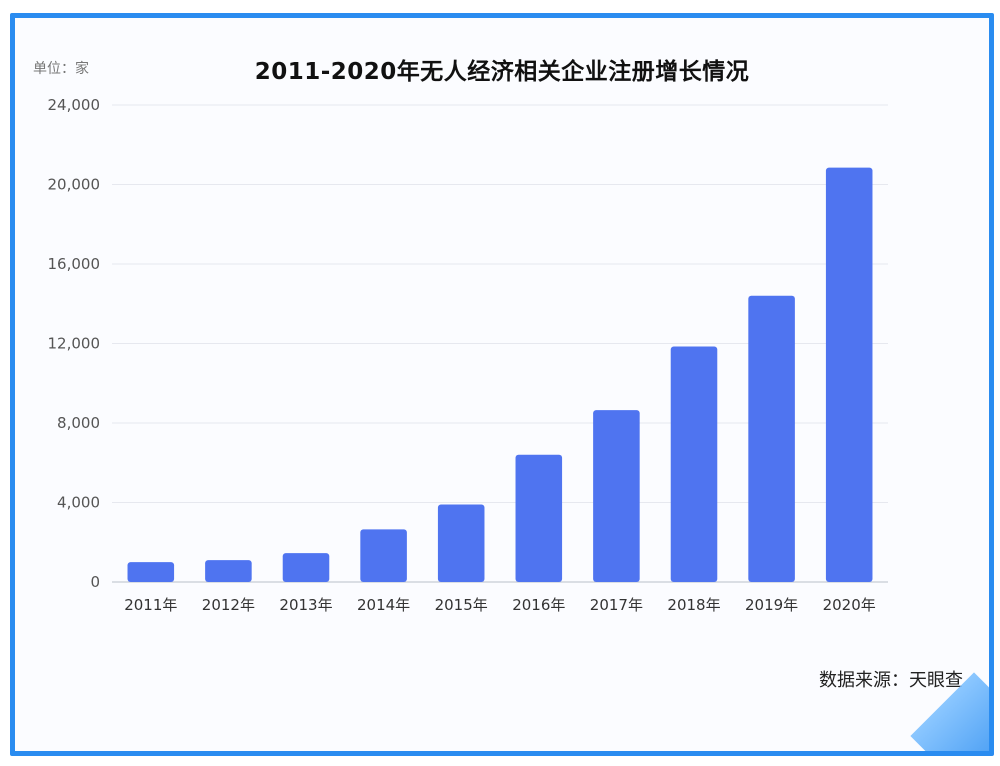 This screenshot has height=766, width=1000. What do you see at coordinates (228, 605) in the screenshot?
I see `x-tick-label: 2012年` at bounding box center [228, 605].